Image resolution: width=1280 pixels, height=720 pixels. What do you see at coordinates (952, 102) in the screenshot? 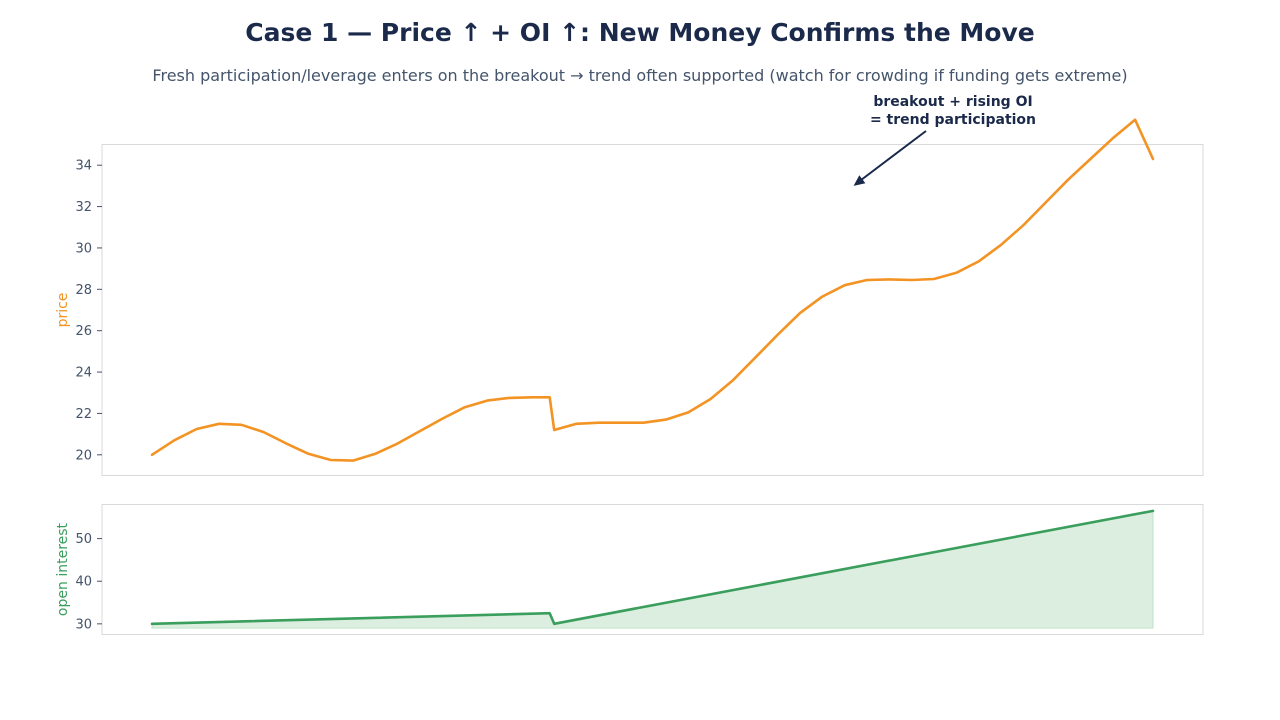
I see `annotation-text: breakout + rising OI` at bounding box center [952, 102].